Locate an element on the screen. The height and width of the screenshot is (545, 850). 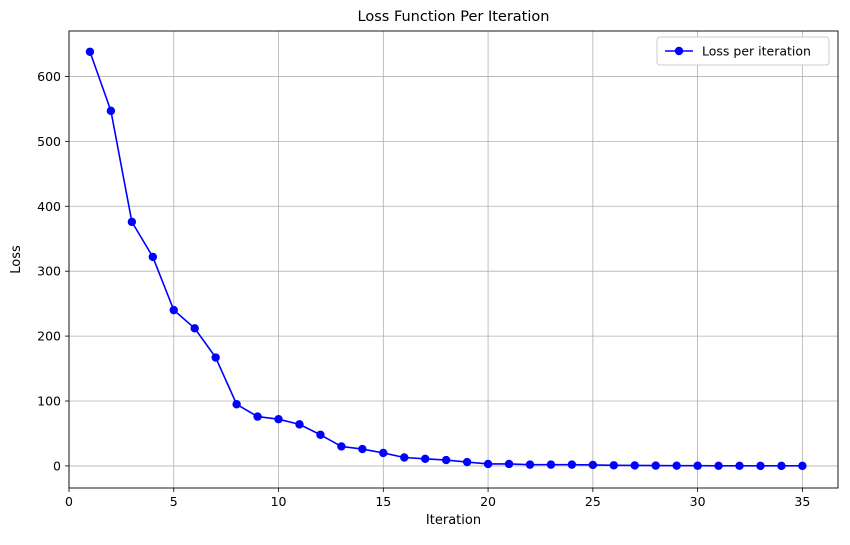
y-tick-label: 400 is located at coordinates (49, 206).